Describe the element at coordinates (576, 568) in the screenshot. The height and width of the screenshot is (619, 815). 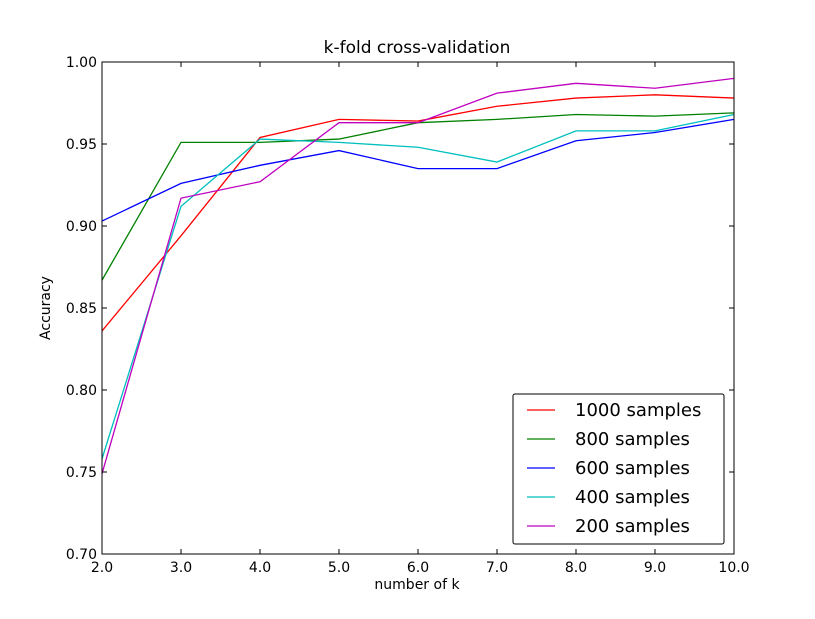
I see `x-tick-label: 8.0` at that location.